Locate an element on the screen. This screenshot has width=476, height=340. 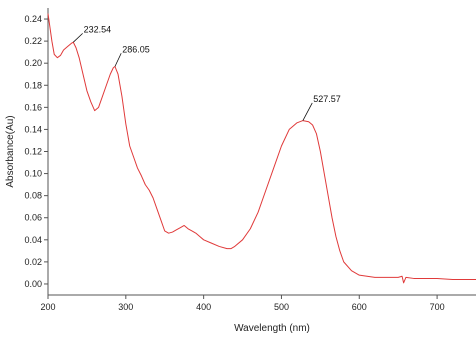
y-tick-label: 0.16 is located at coordinates (33, 107).